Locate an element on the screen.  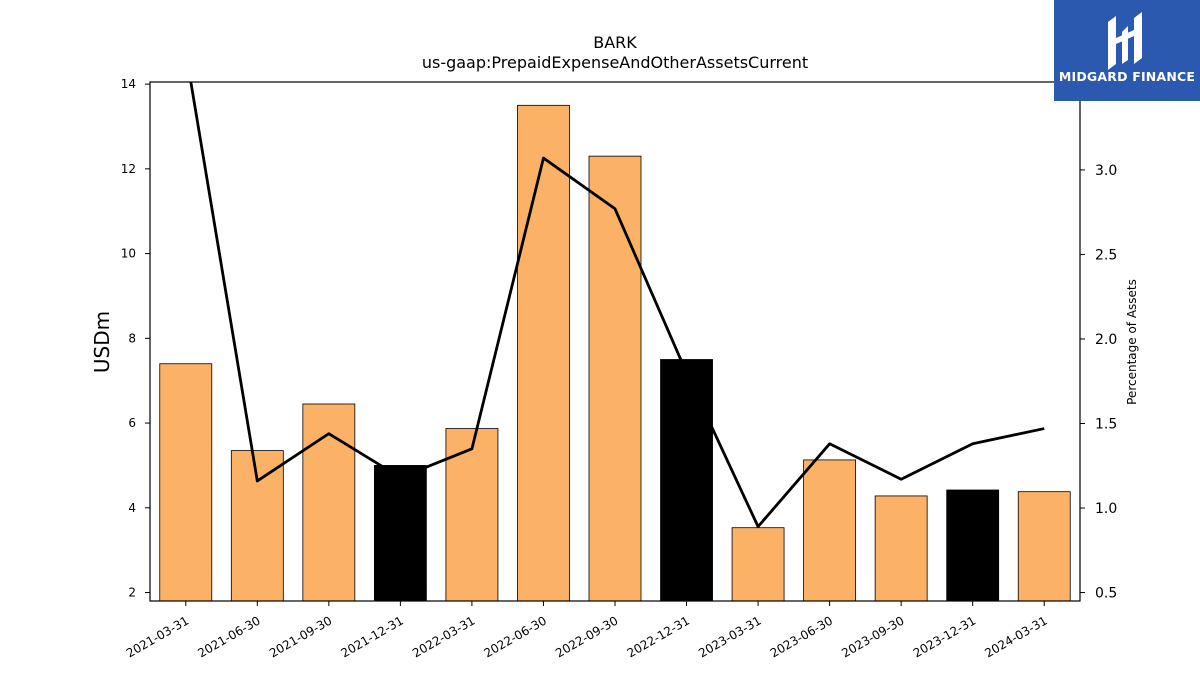
y-axis-label: USDm is located at coordinates (102, 342).